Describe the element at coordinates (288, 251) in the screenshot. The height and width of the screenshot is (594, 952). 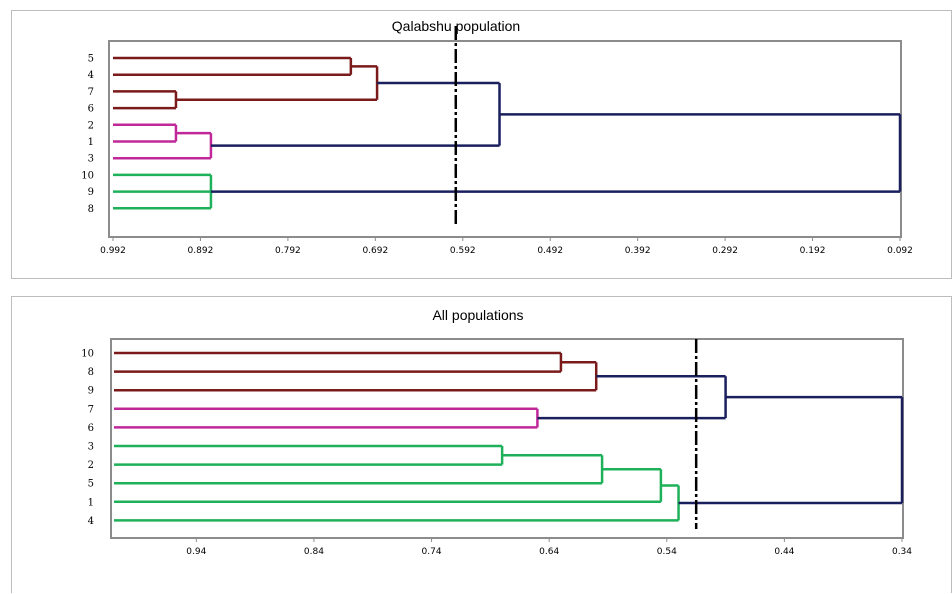
I see `x-tick-label: 0.792` at that location.